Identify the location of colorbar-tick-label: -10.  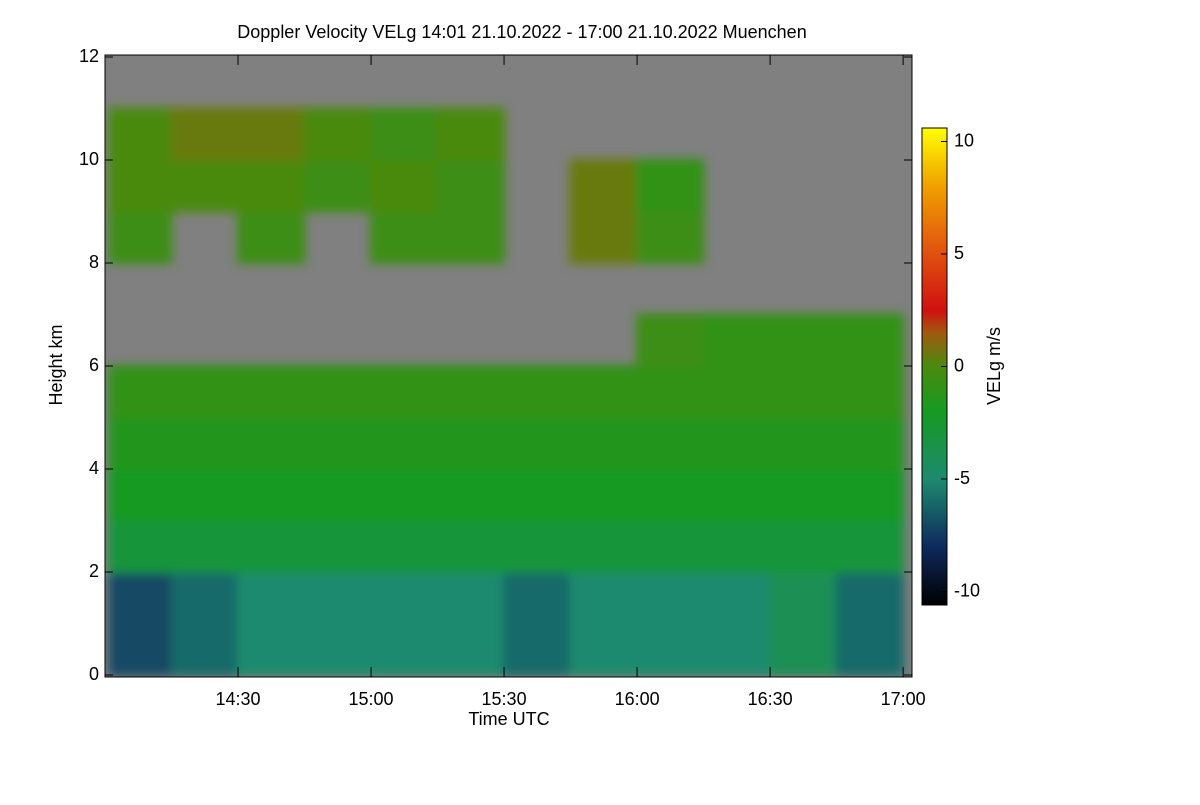
(967, 590).